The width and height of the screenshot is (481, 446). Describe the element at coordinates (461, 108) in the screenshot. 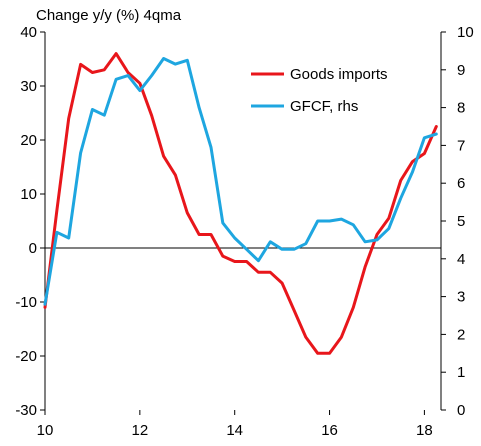

I see `right-tick-label: 8` at that location.